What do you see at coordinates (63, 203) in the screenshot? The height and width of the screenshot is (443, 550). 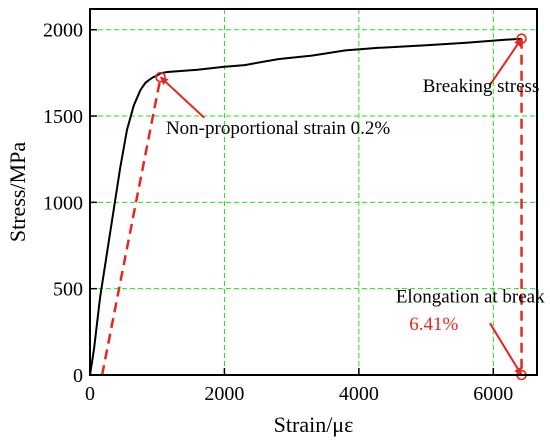 I see `y-tick-label: 1000` at bounding box center [63, 203].